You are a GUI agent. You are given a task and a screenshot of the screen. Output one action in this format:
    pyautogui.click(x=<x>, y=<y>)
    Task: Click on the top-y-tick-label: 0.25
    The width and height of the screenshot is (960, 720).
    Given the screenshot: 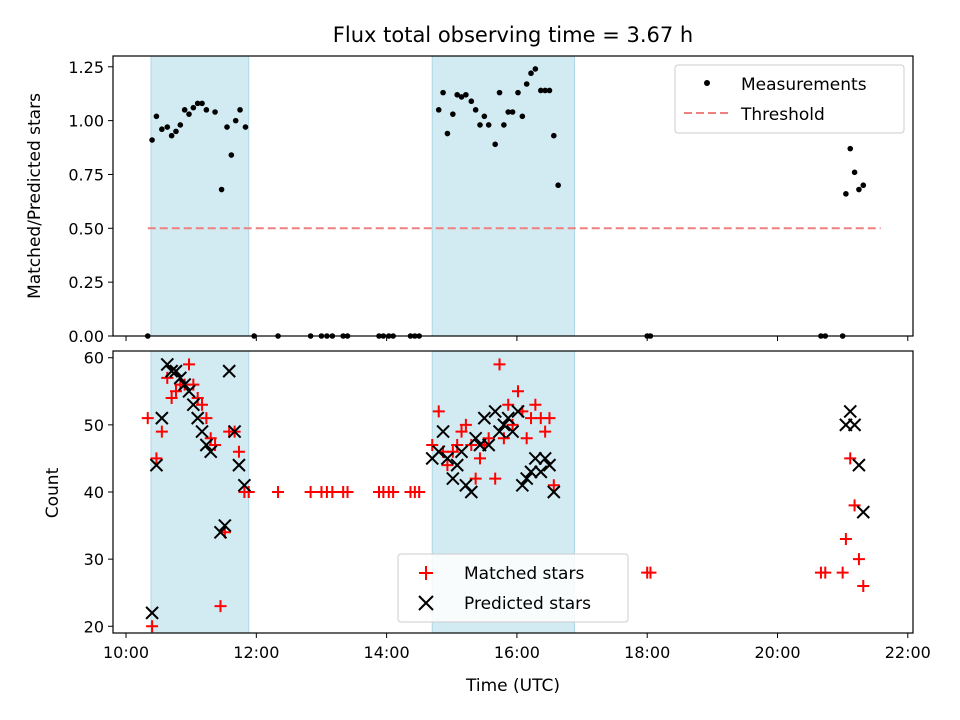 What is the action you would take?
    pyautogui.click(x=86, y=282)
    